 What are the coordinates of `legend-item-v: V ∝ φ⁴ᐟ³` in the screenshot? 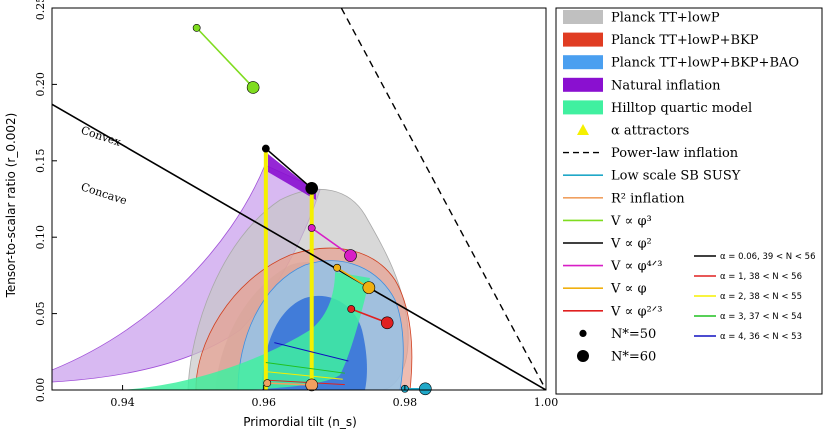 It's located at (612, 266).